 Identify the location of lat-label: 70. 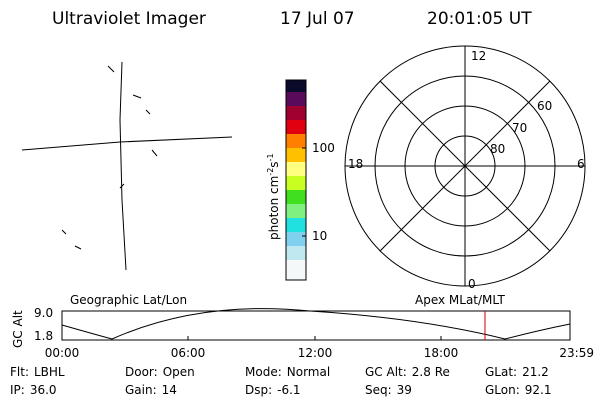
(519, 128).